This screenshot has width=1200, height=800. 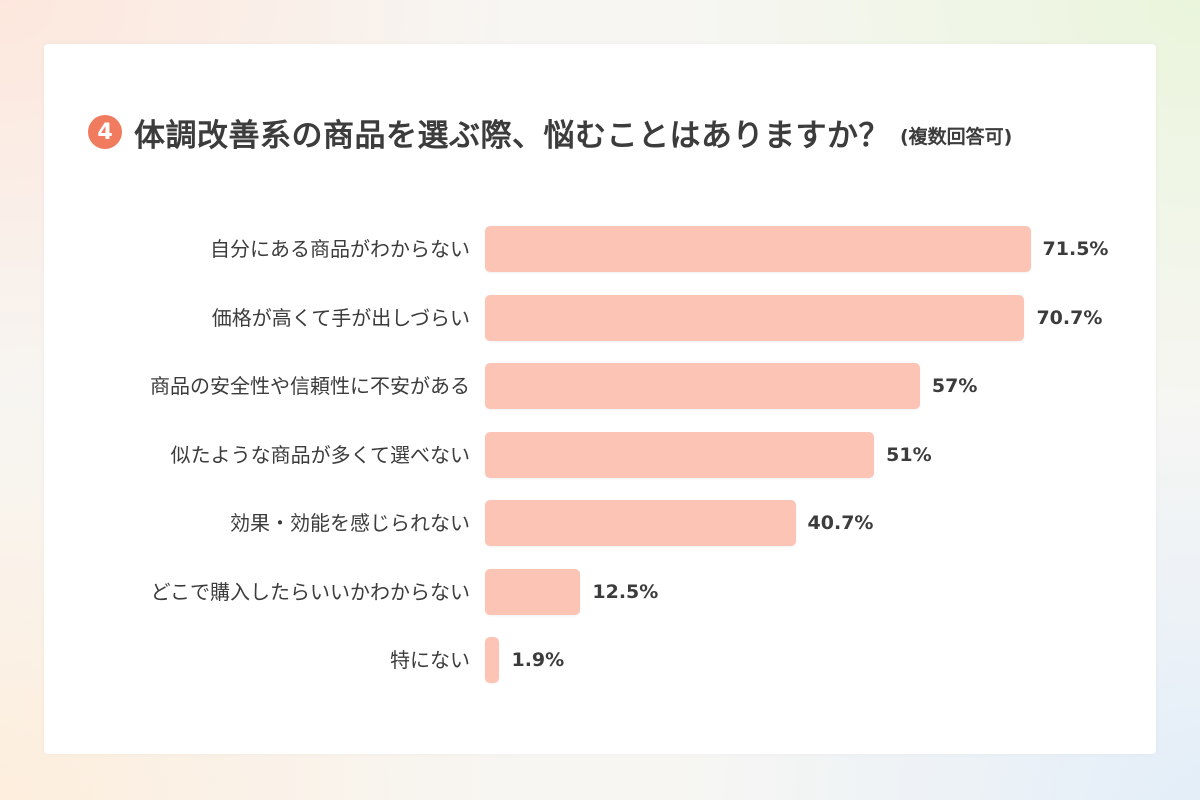 What do you see at coordinates (310, 386) in the screenshot?
I see `category-label: 商品の安全性や信頼性に不安がある` at bounding box center [310, 386].